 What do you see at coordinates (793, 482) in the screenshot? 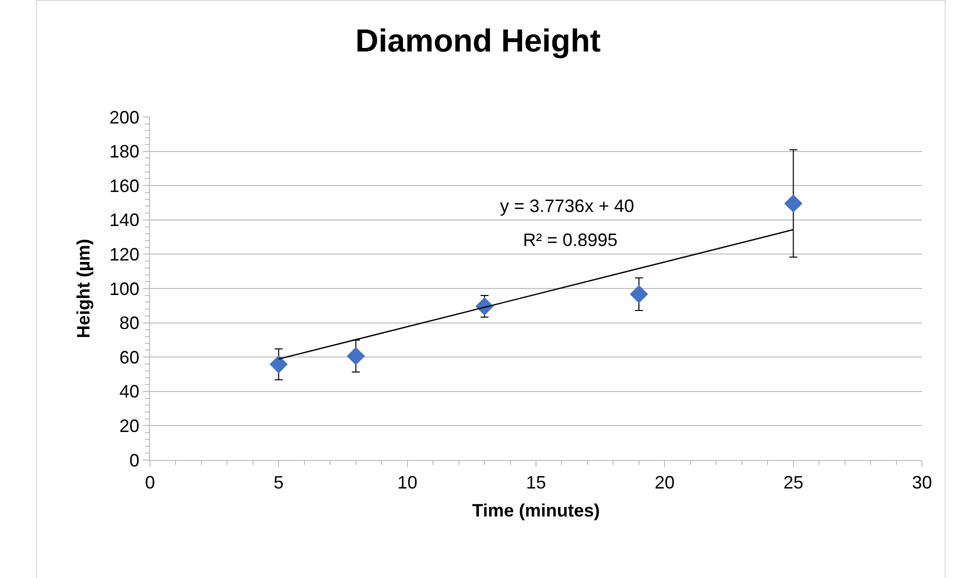
I see `x-tick-label: 25` at bounding box center [793, 482].